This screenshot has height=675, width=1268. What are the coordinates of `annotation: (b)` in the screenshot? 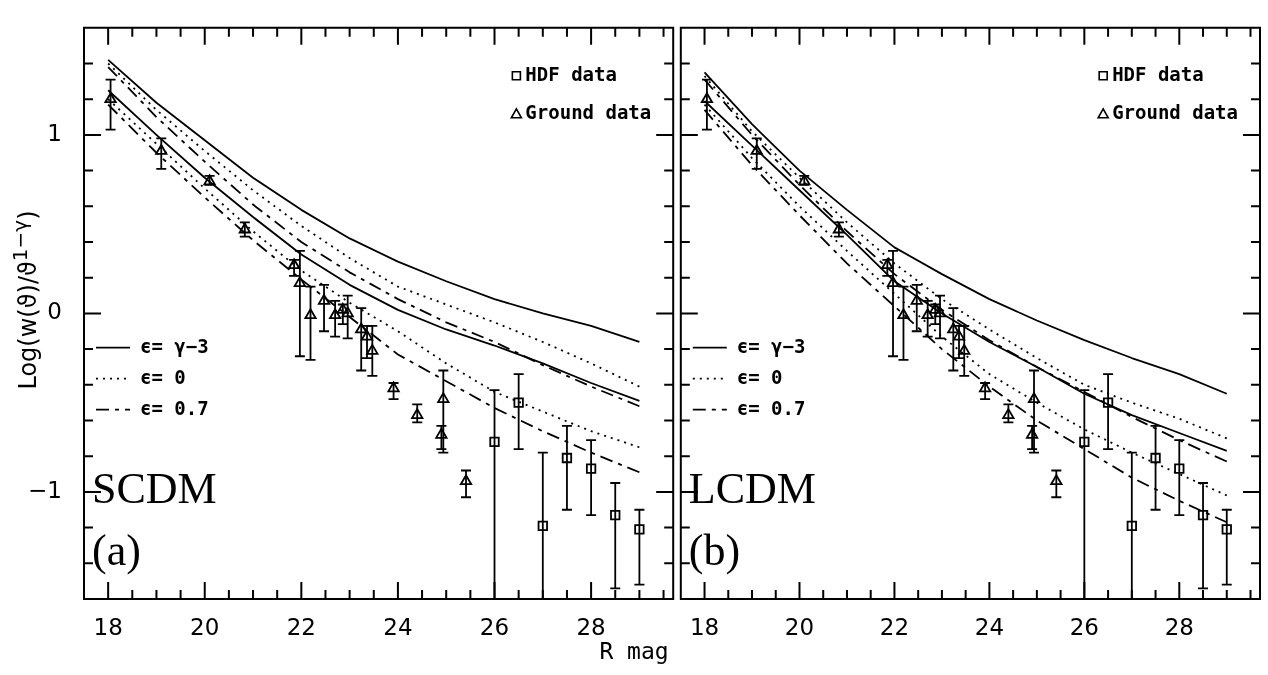 It's located at (714, 550).